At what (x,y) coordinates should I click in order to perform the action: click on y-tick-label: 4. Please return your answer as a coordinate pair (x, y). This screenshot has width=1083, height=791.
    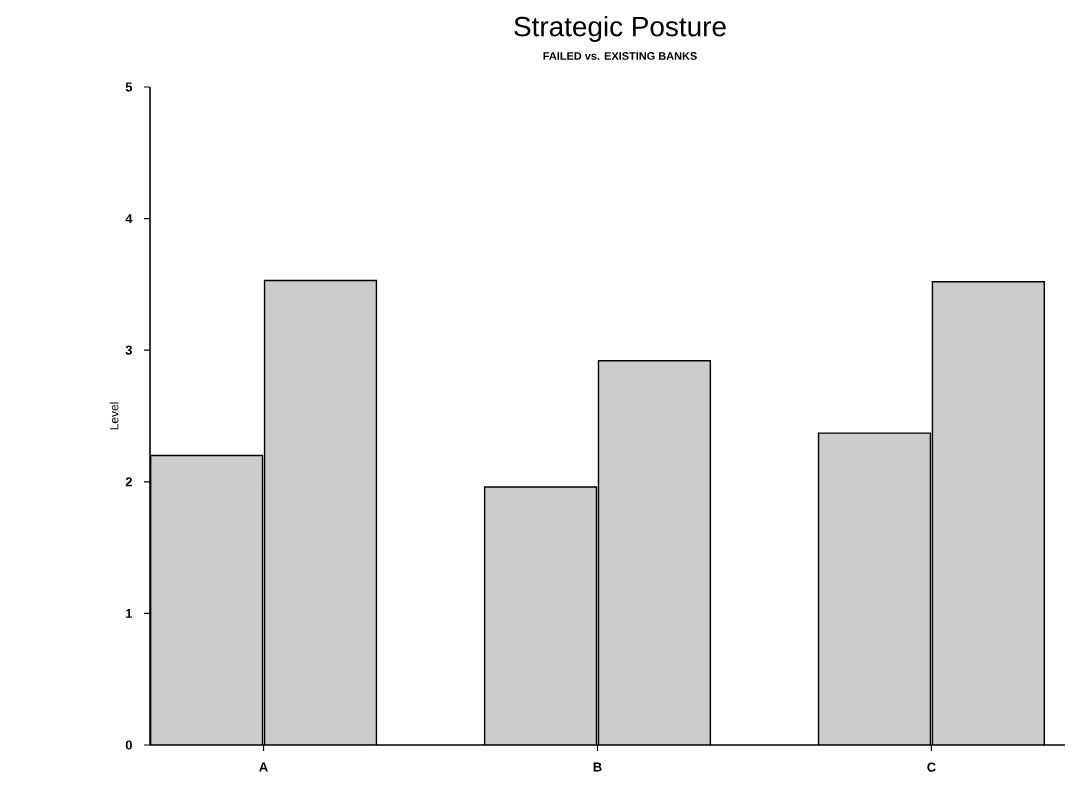
    Looking at the image, I should click on (129, 219).